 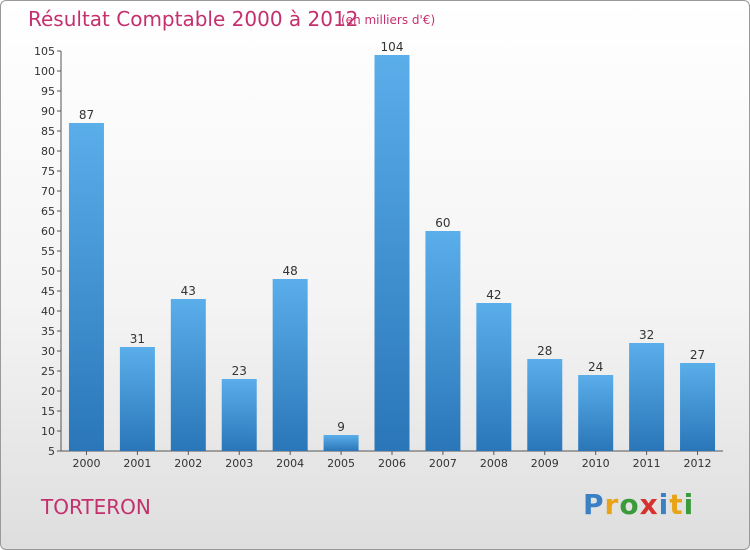 I want to click on y-tick-label: 5, so click(x=51, y=451).